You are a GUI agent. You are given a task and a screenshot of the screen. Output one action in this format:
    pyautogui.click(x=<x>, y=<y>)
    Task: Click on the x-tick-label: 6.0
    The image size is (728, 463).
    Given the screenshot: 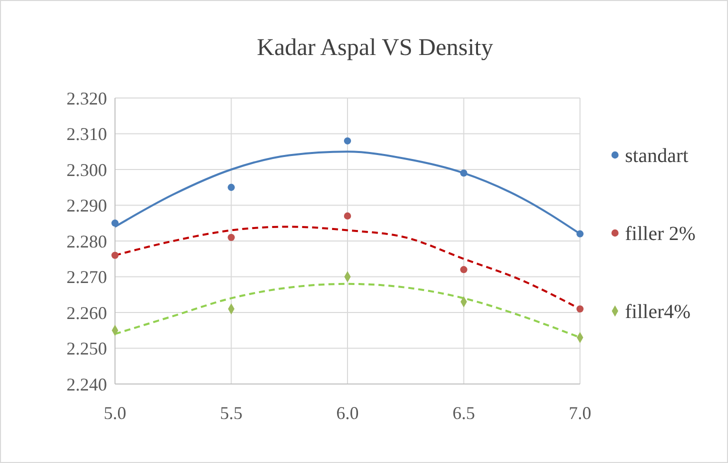 What is the action you would take?
    pyautogui.click(x=347, y=413)
    